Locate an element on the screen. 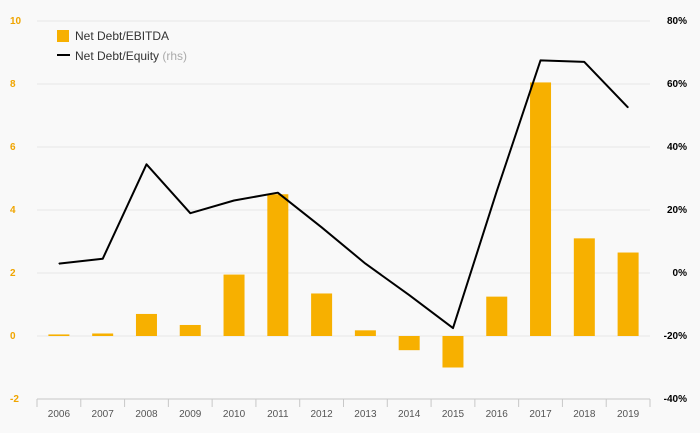 This screenshot has width=700, height=433. bar-2019 is located at coordinates (628, 294).